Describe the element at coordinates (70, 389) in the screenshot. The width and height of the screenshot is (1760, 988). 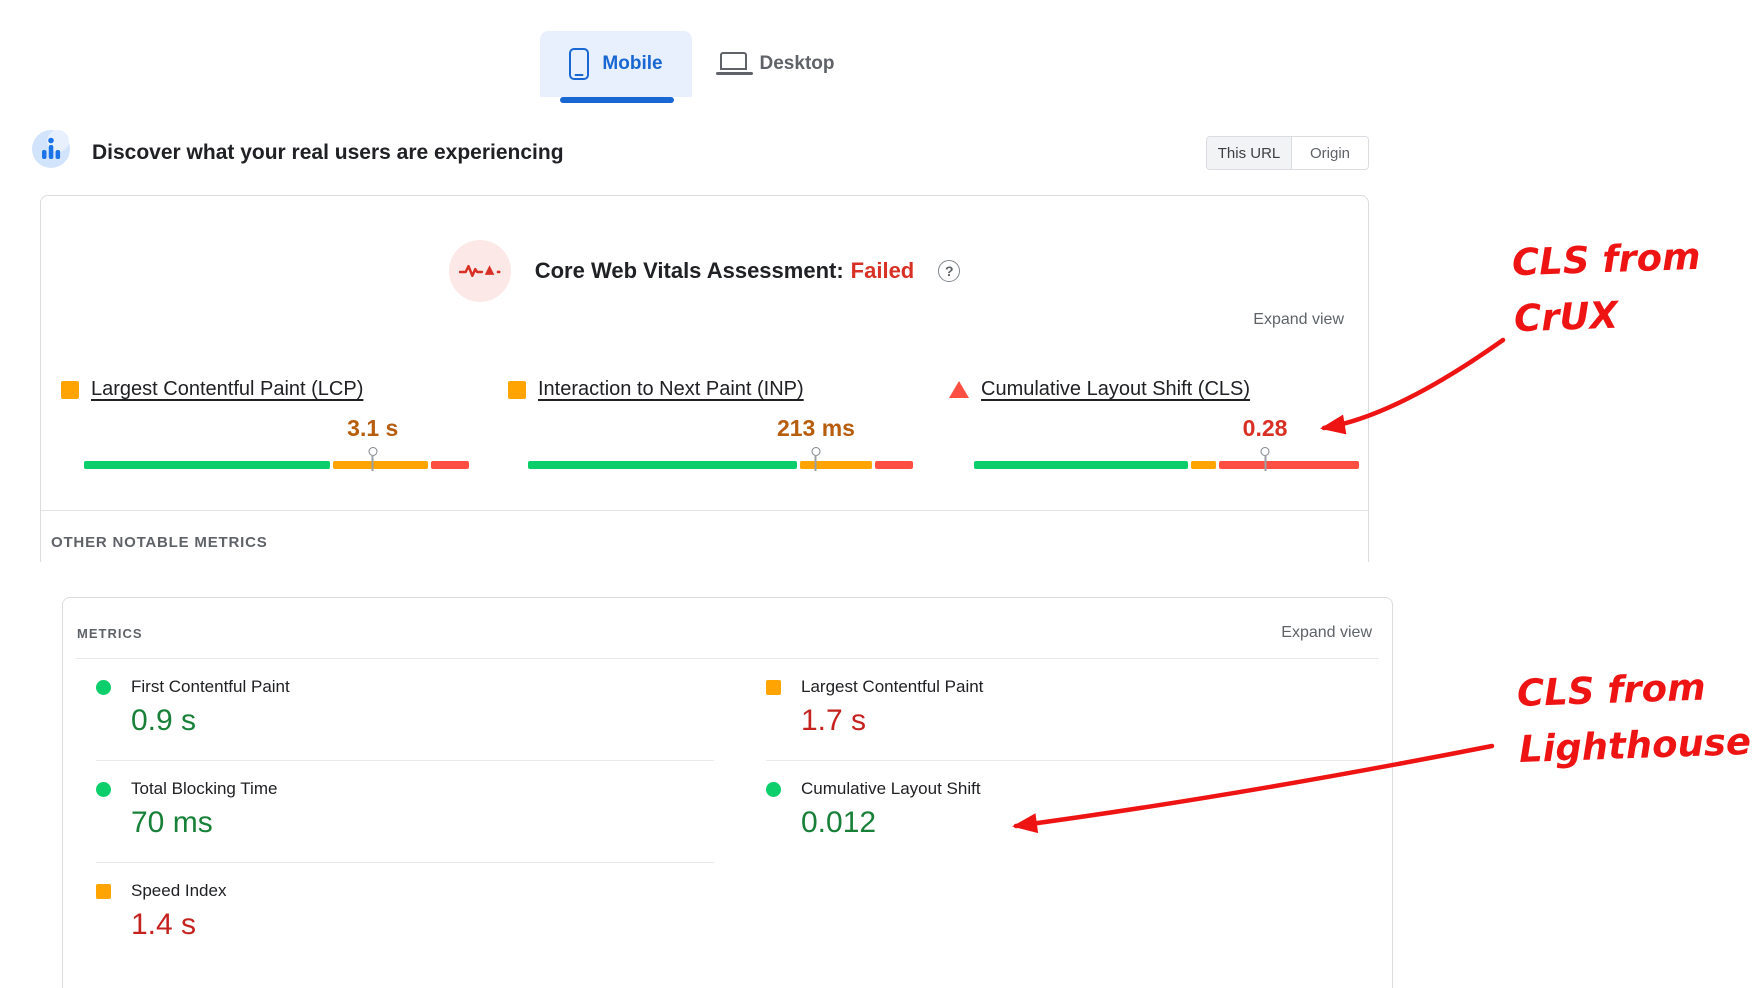
I see `lcp-status-icon` at that location.